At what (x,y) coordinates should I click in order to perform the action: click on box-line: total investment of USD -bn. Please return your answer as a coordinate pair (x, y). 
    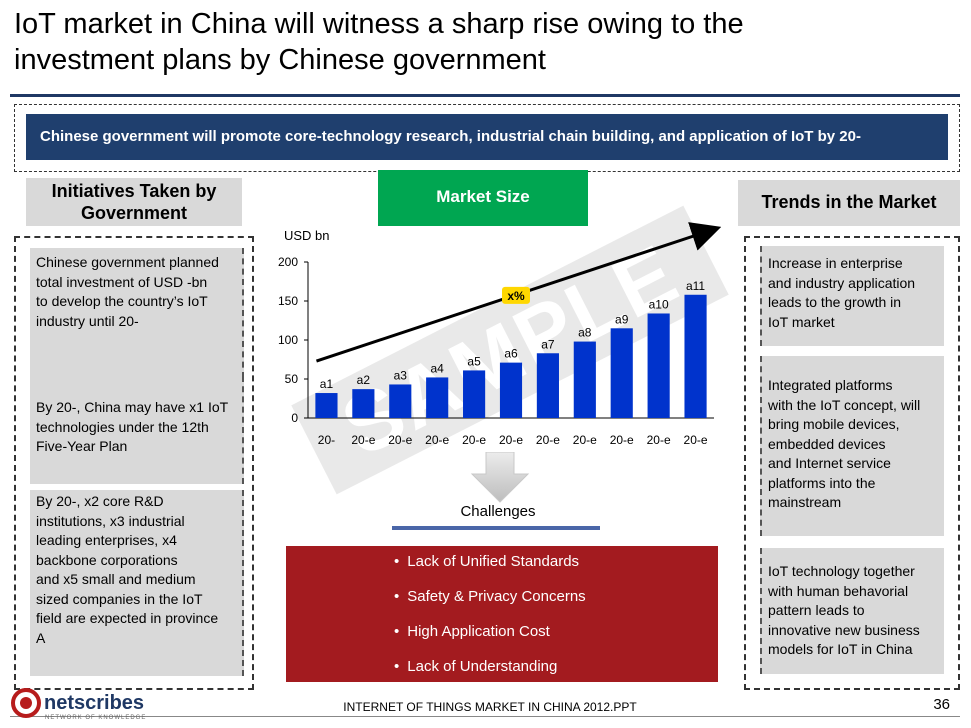
    Looking at the image, I should click on (122, 281).